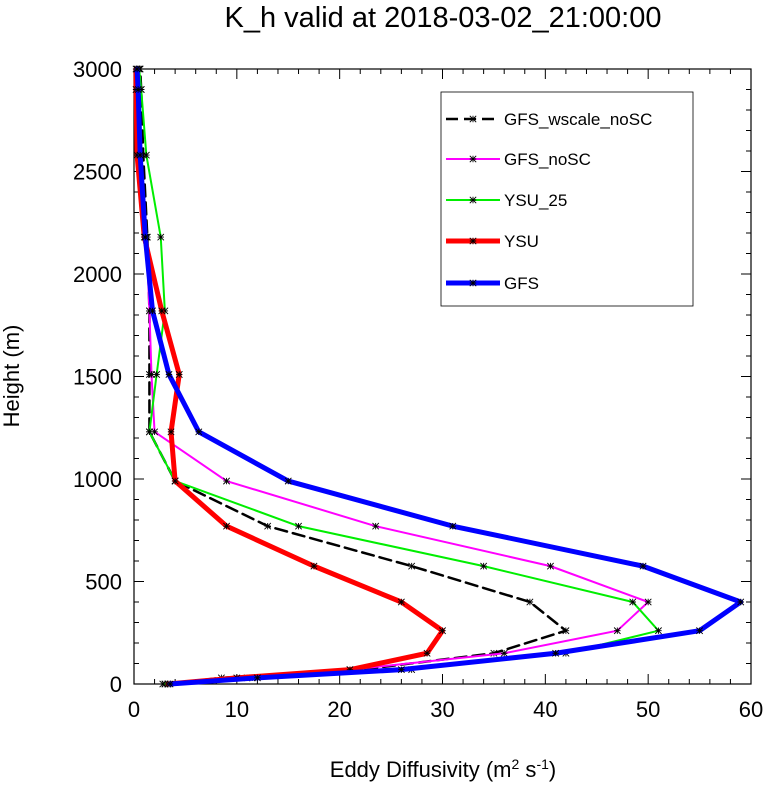 The width and height of the screenshot is (767, 788). I want to click on legend-marker-gfs-wscale-nosc-marker, so click(473, 119).